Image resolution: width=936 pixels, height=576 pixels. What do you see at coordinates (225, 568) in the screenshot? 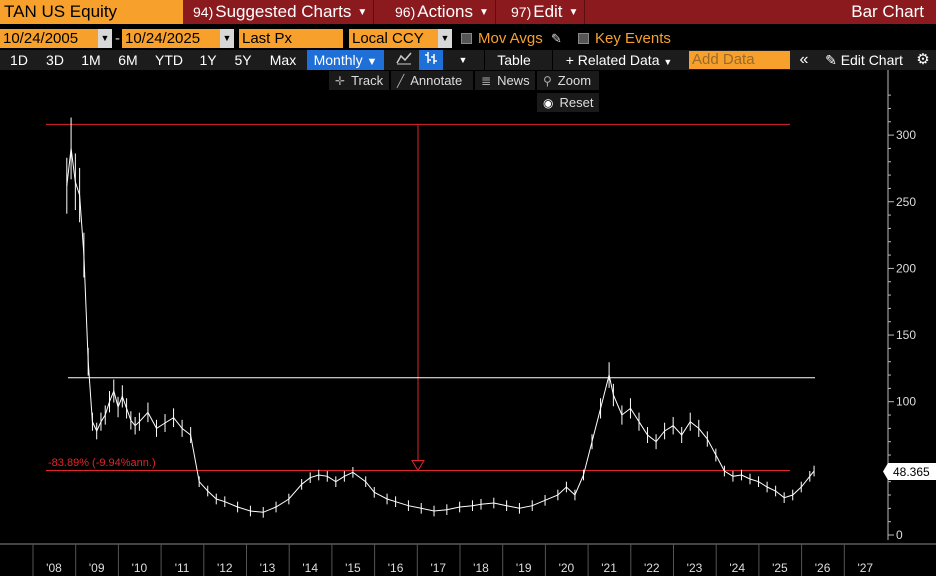
I see `x-tick-label: '12` at bounding box center [225, 568].